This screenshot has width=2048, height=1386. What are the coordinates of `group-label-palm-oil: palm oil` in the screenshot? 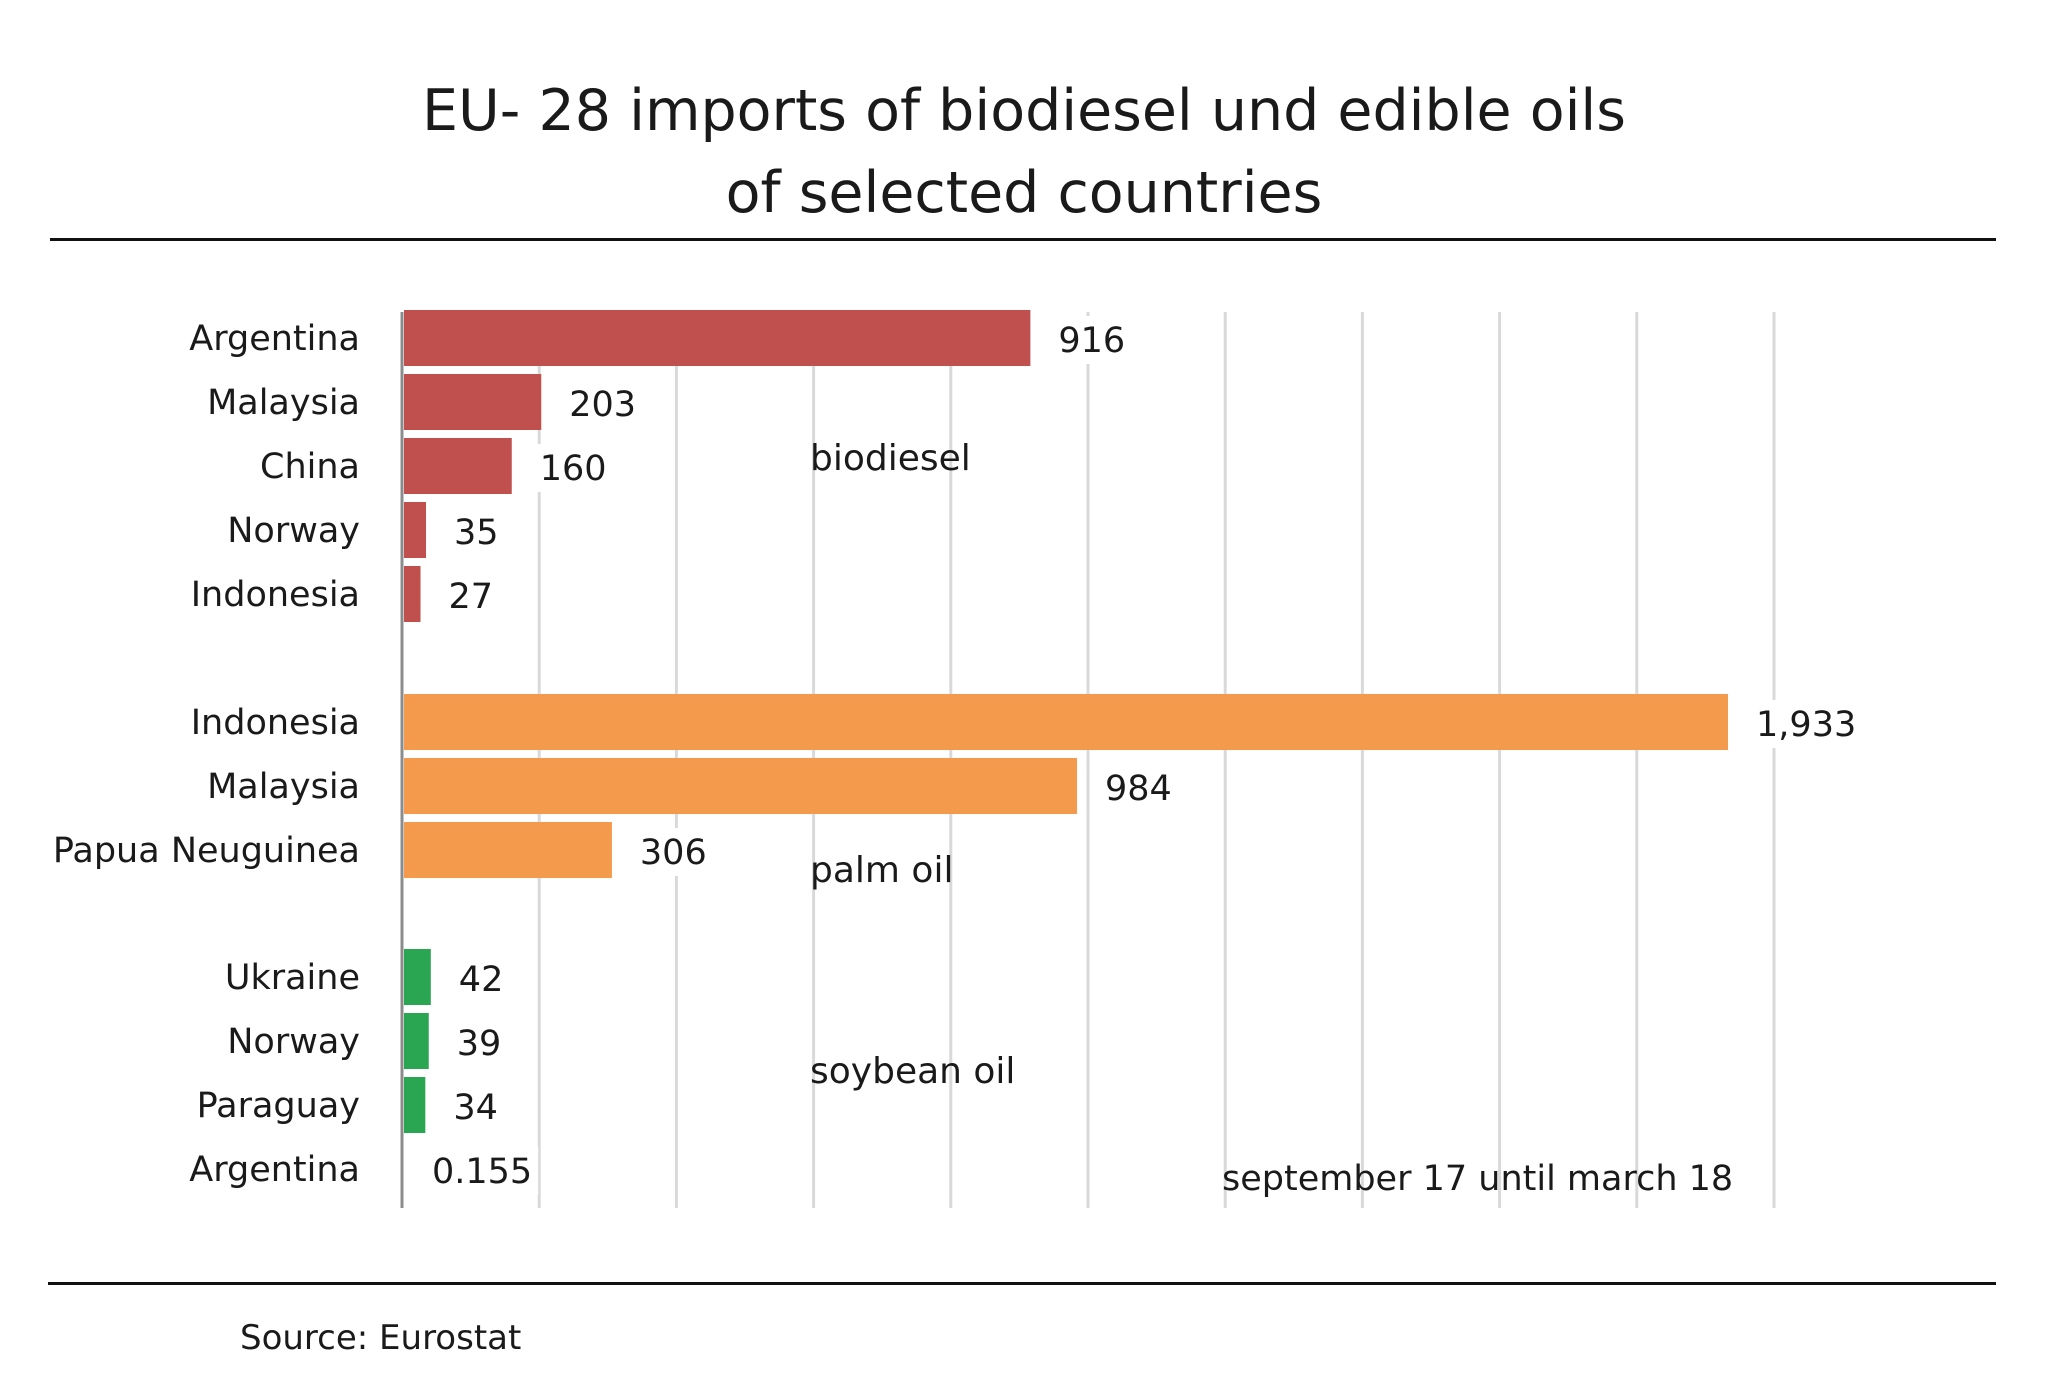 It's located at (881, 870).